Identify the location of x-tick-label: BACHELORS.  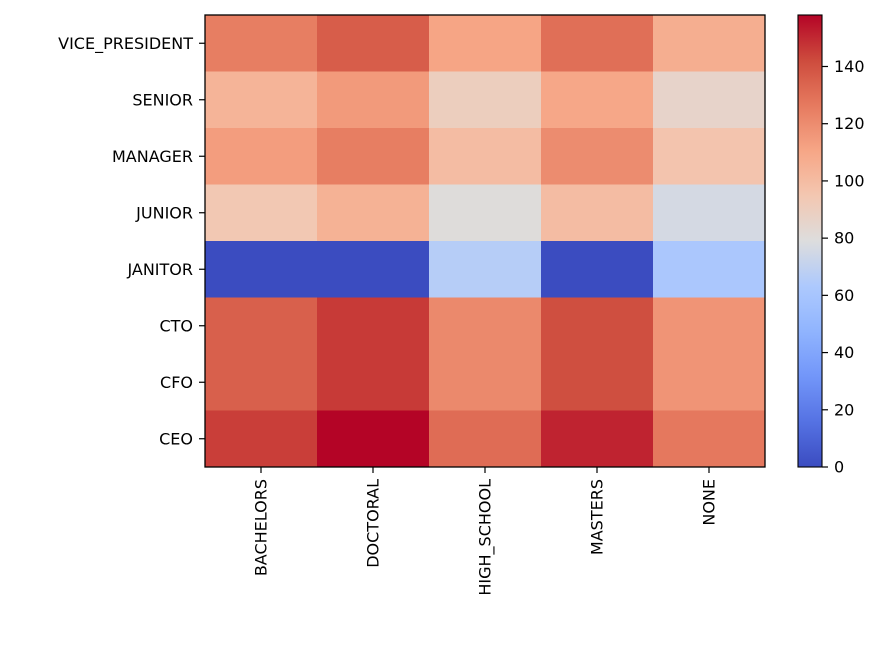
(261, 527).